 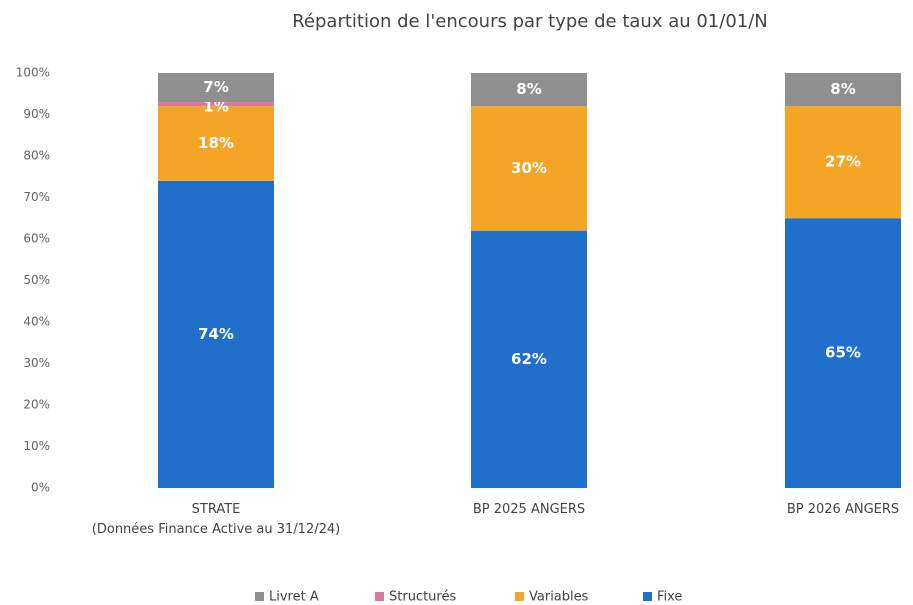 I want to click on y-tick-label: 0%, so click(x=40, y=488).